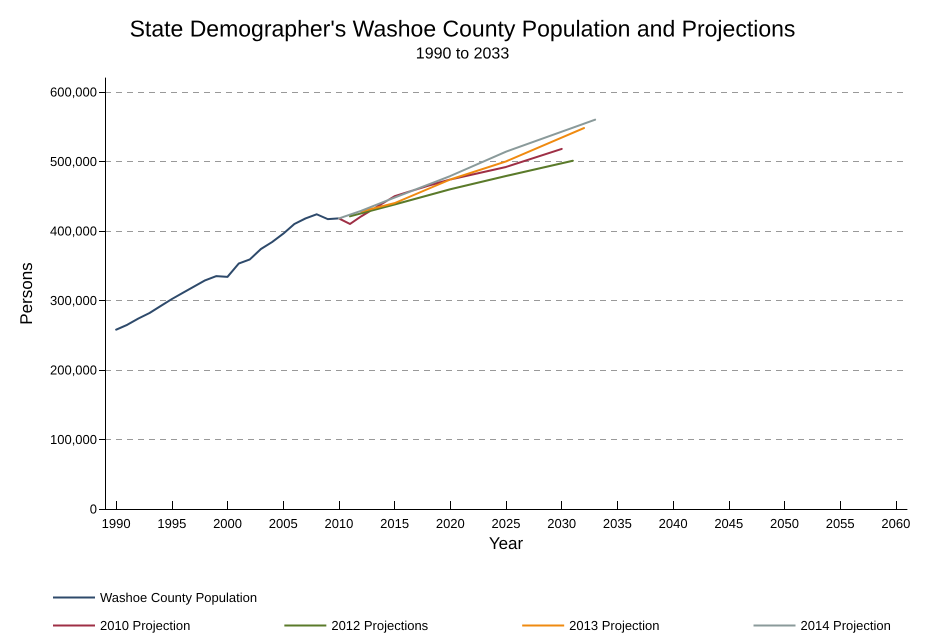  I want to click on y-tick-label: 500,000, so click(73, 161).